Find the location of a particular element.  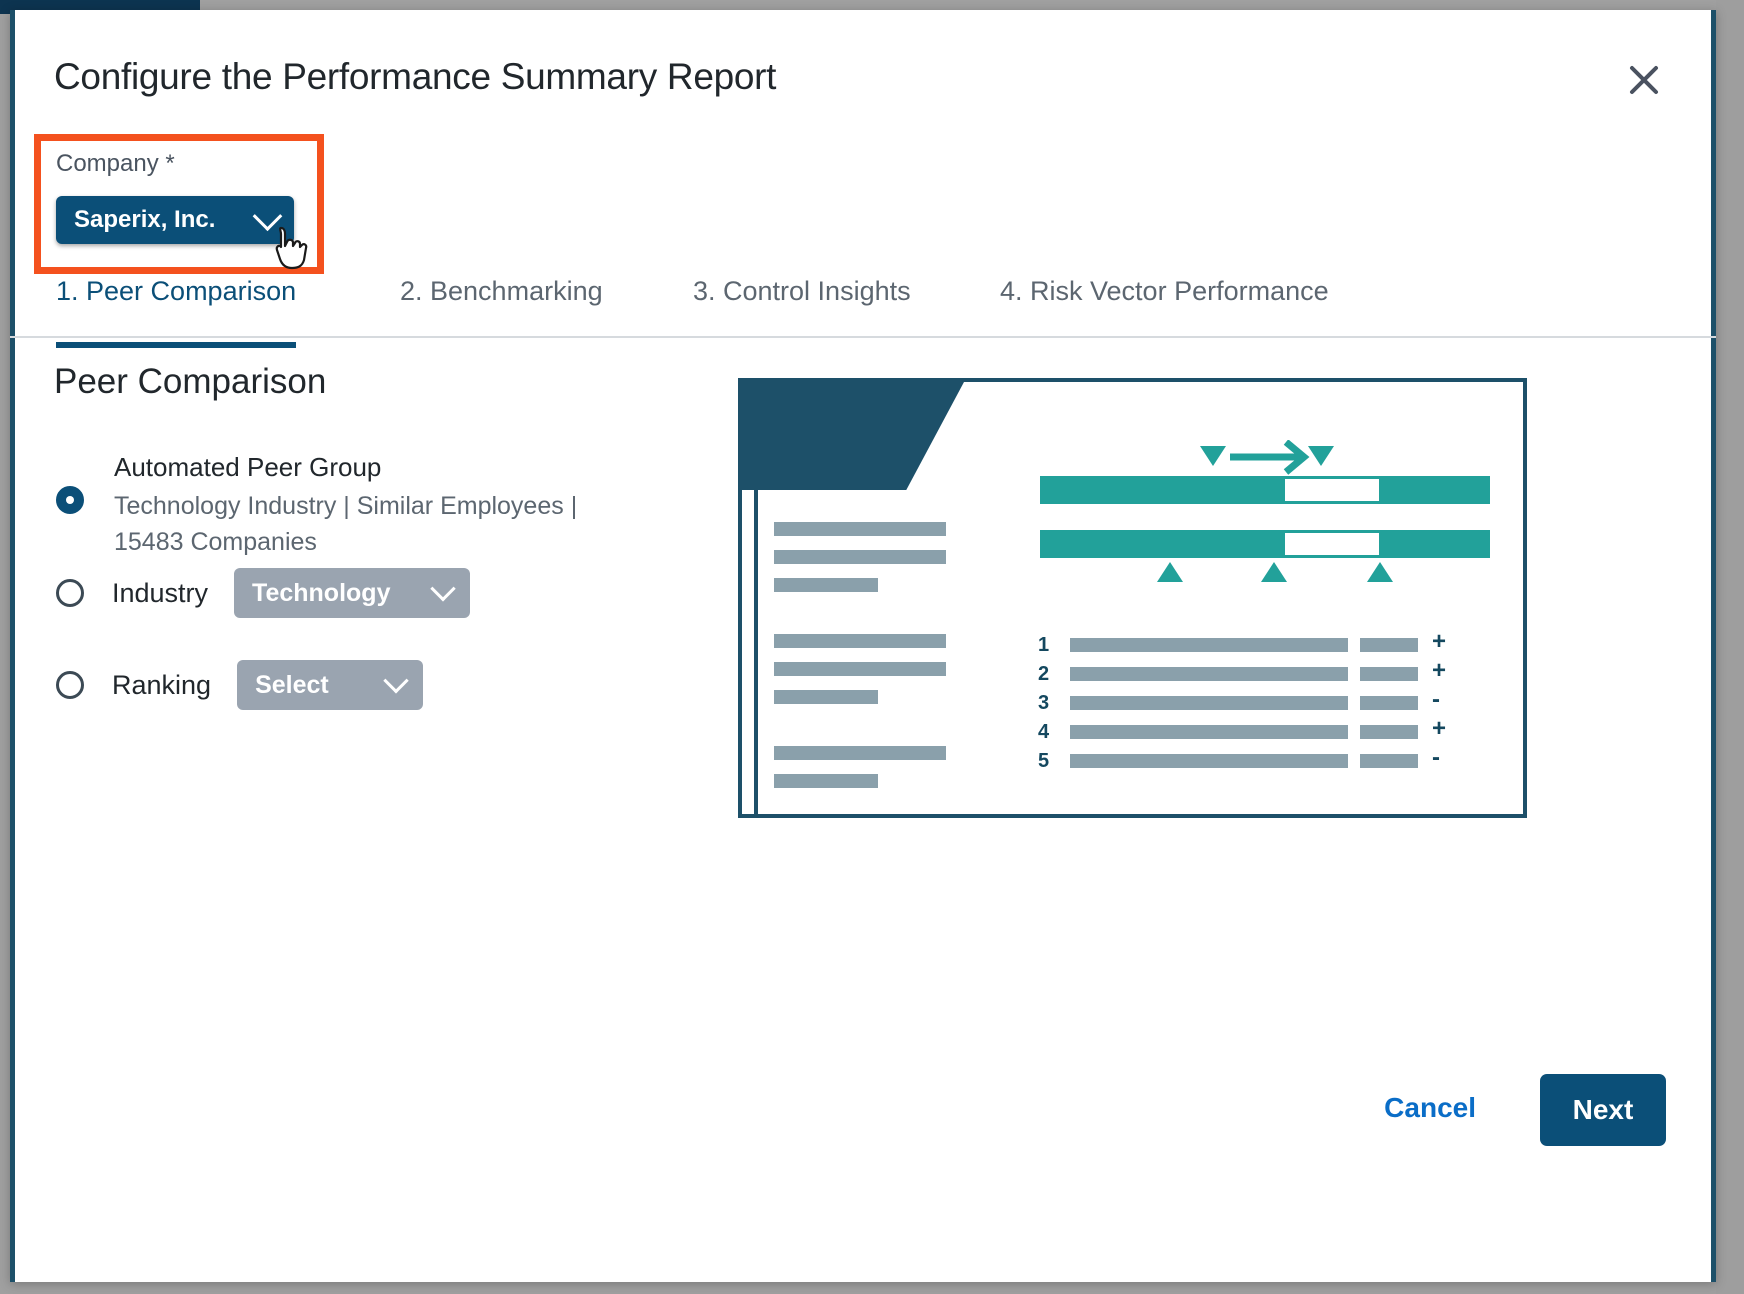

option-ranking: Ranking Select is located at coordinates (240, 685).